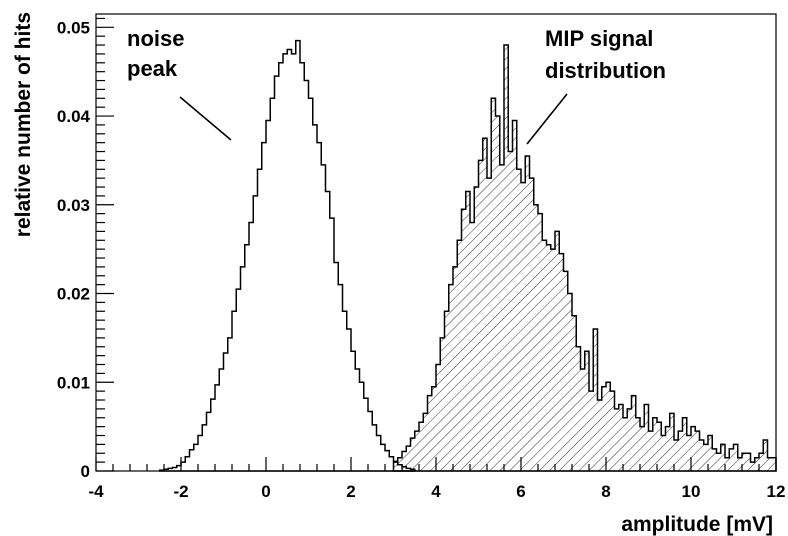 This screenshot has height=536, width=788. Describe the element at coordinates (179, 83) in the screenshot. I see `annotation-noise-peak: noise peak` at that location.